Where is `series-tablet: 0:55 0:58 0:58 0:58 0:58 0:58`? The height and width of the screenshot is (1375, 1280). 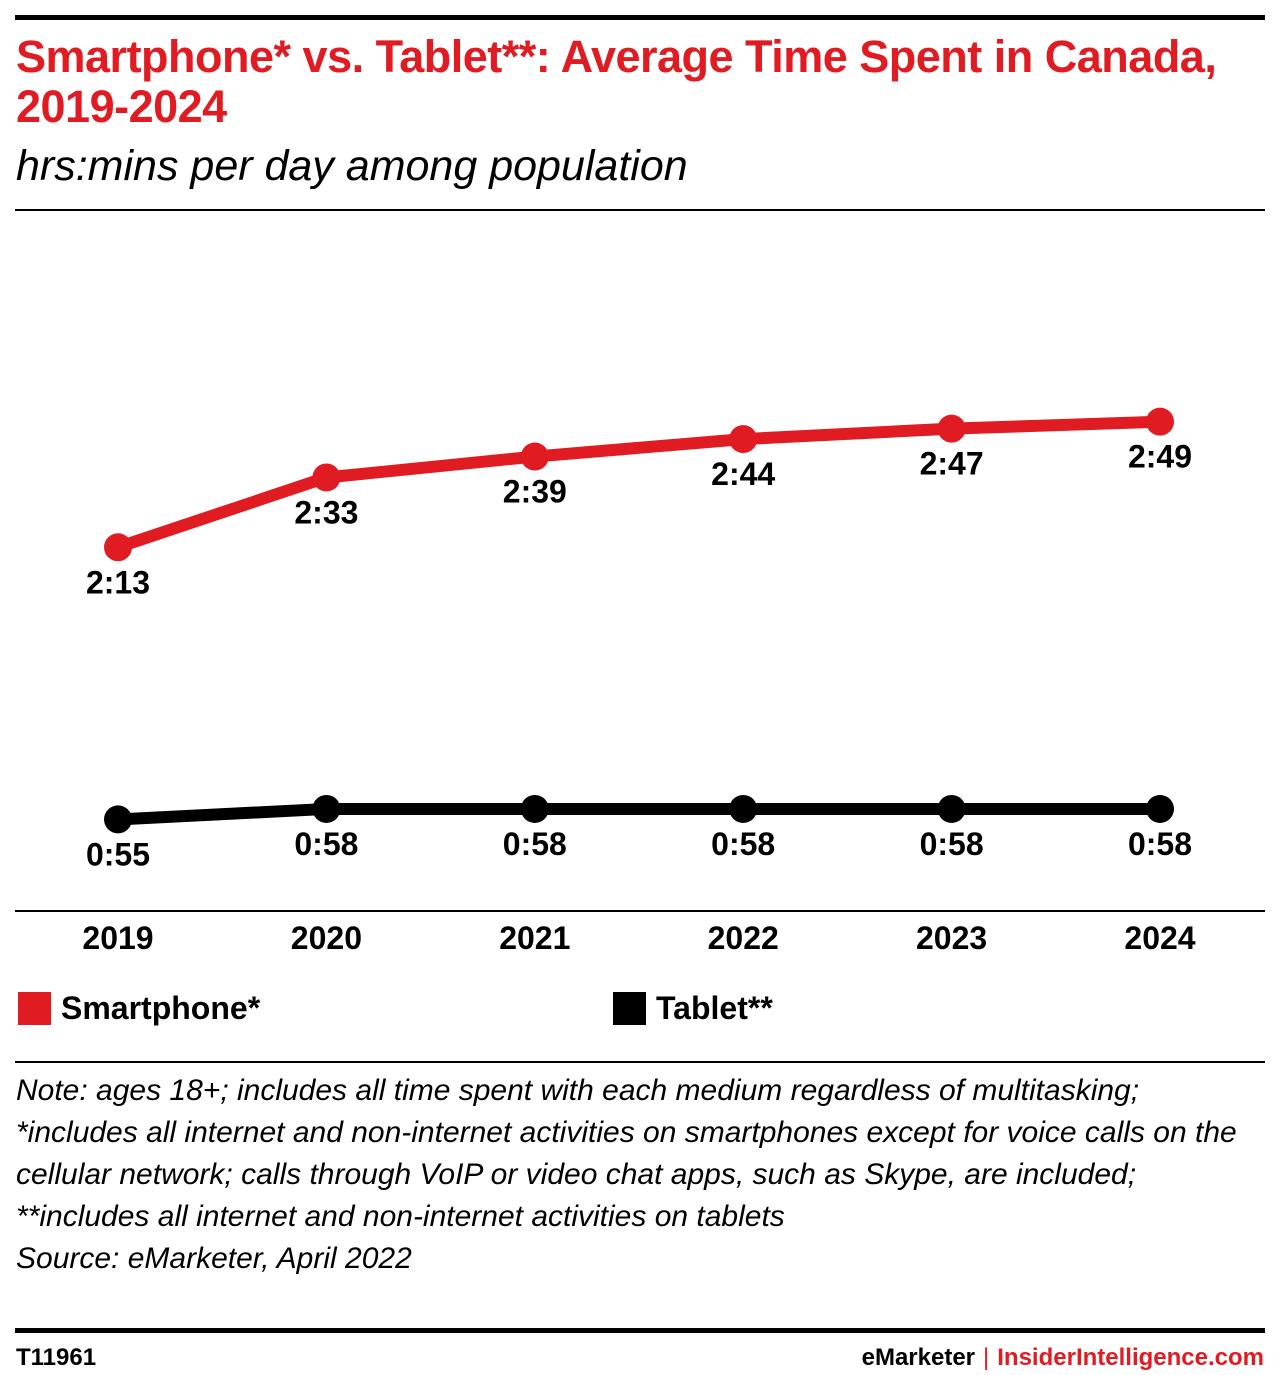
series-tablet: 0:55 0:58 0:58 0:58 0:58 0:58 is located at coordinates (639, 833).